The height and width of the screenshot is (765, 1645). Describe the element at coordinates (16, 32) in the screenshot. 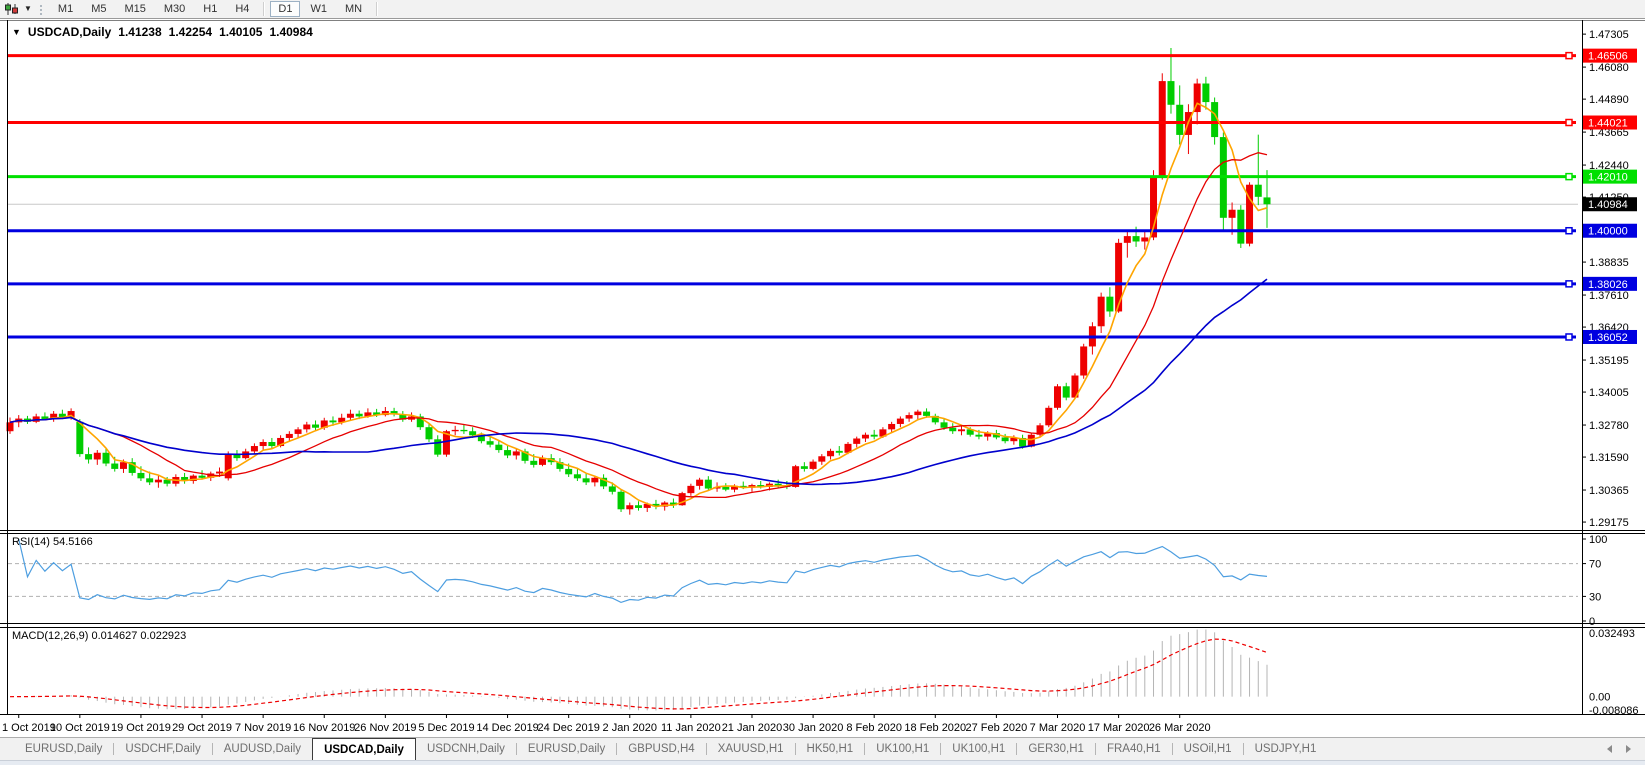

I see `chart-menu-icon: ▼` at that location.